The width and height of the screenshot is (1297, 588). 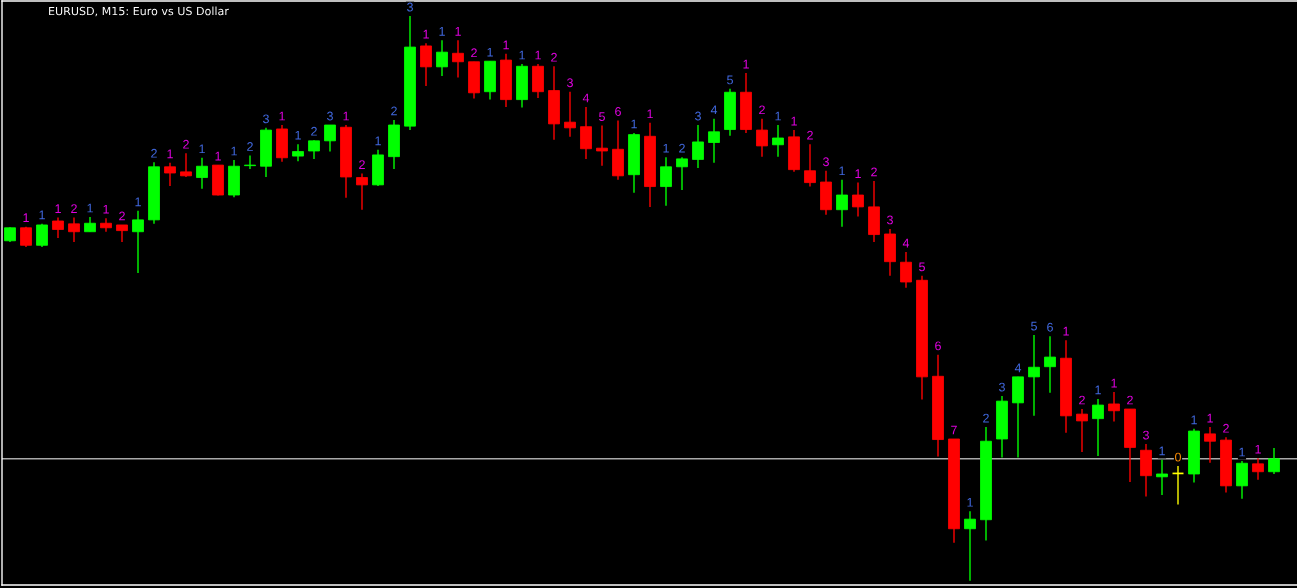 What do you see at coordinates (618, 111) in the screenshot?
I see `text: 6` at bounding box center [618, 111].